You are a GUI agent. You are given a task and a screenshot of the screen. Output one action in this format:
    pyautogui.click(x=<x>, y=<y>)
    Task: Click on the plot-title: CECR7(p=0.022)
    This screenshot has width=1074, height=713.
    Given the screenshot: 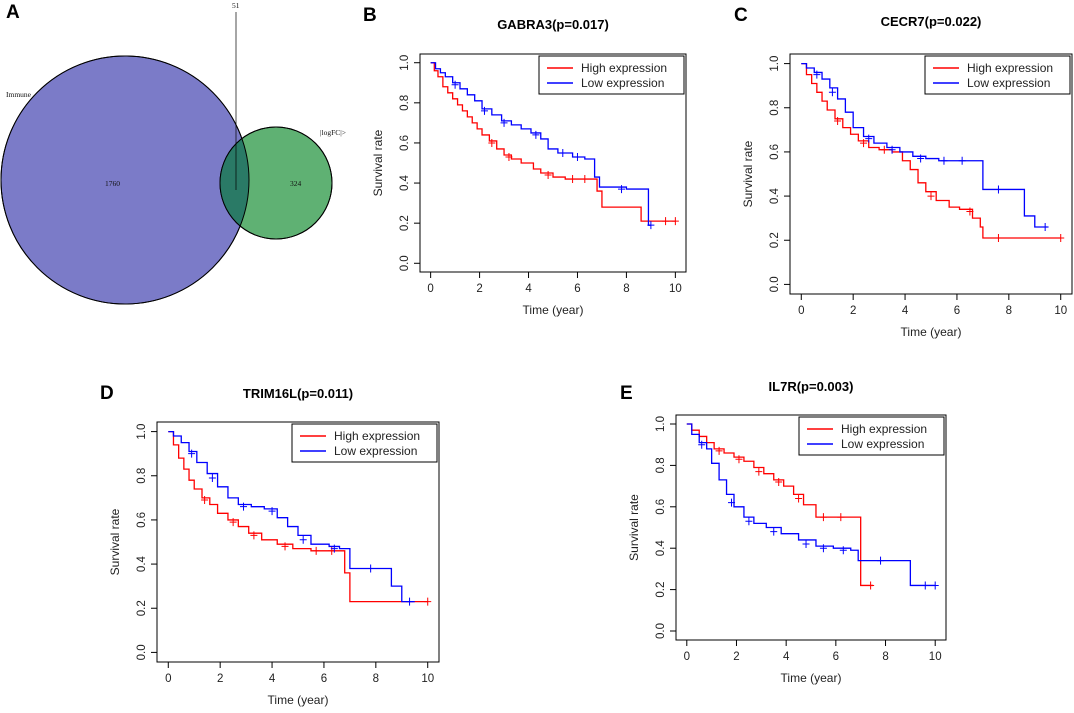 What is the action you would take?
    pyautogui.click(x=931, y=21)
    